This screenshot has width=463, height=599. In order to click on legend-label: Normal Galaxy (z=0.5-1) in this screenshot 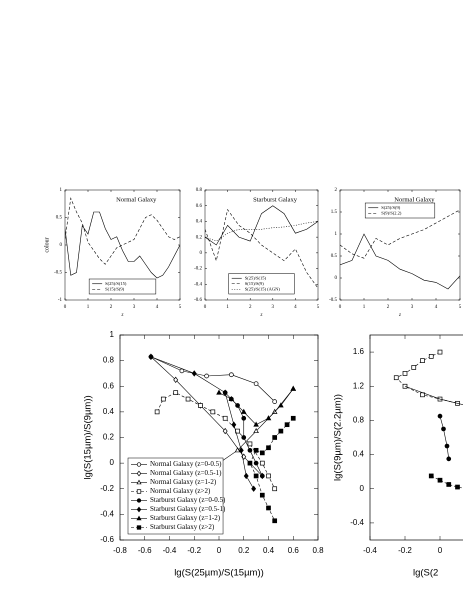, I will do `click(186, 473)`.